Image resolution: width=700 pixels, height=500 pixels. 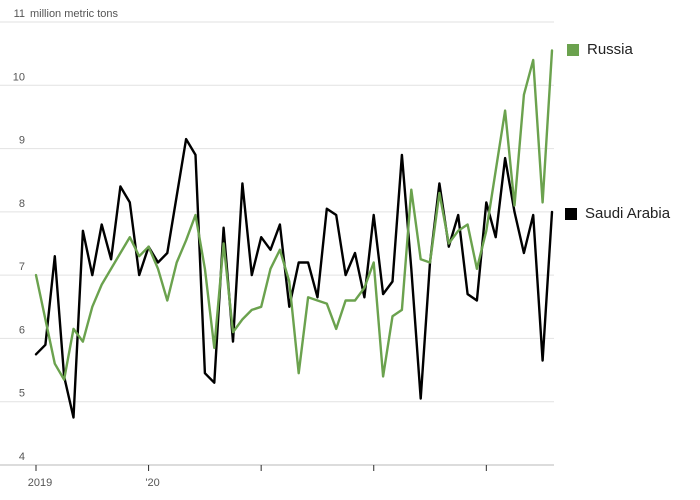 What do you see at coordinates (22, 141) in the screenshot?
I see `y-axis-tick-label-9: 9` at bounding box center [22, 141].